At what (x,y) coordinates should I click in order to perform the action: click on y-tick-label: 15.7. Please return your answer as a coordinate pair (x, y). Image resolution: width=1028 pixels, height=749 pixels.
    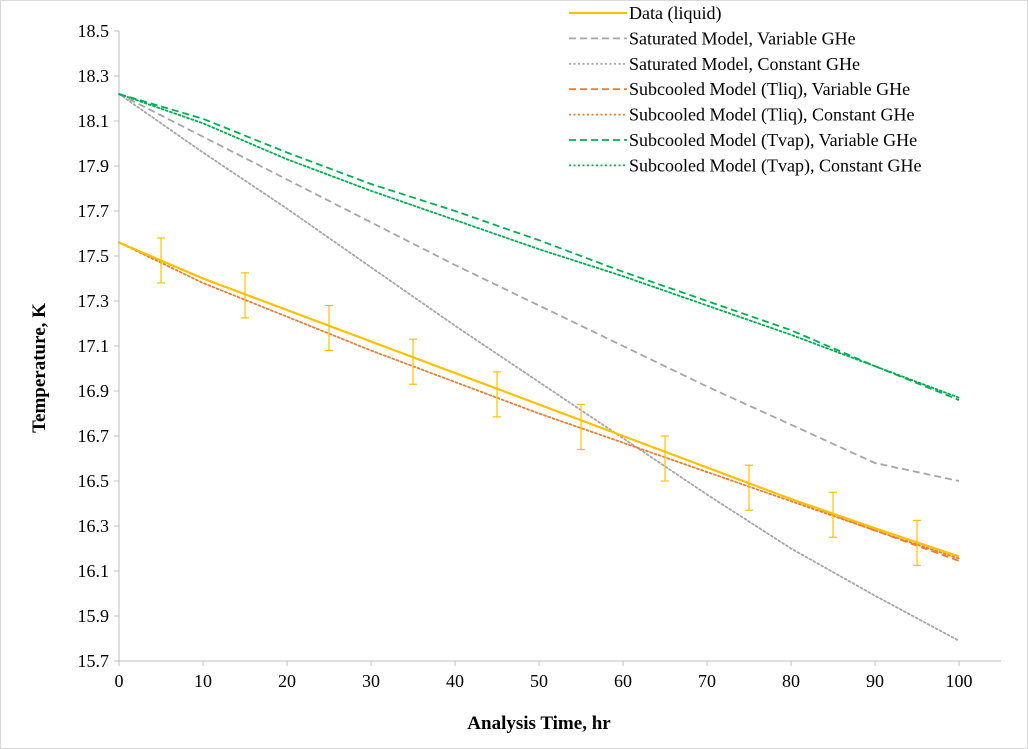
    Looking at the image, I should click on (94, 661).